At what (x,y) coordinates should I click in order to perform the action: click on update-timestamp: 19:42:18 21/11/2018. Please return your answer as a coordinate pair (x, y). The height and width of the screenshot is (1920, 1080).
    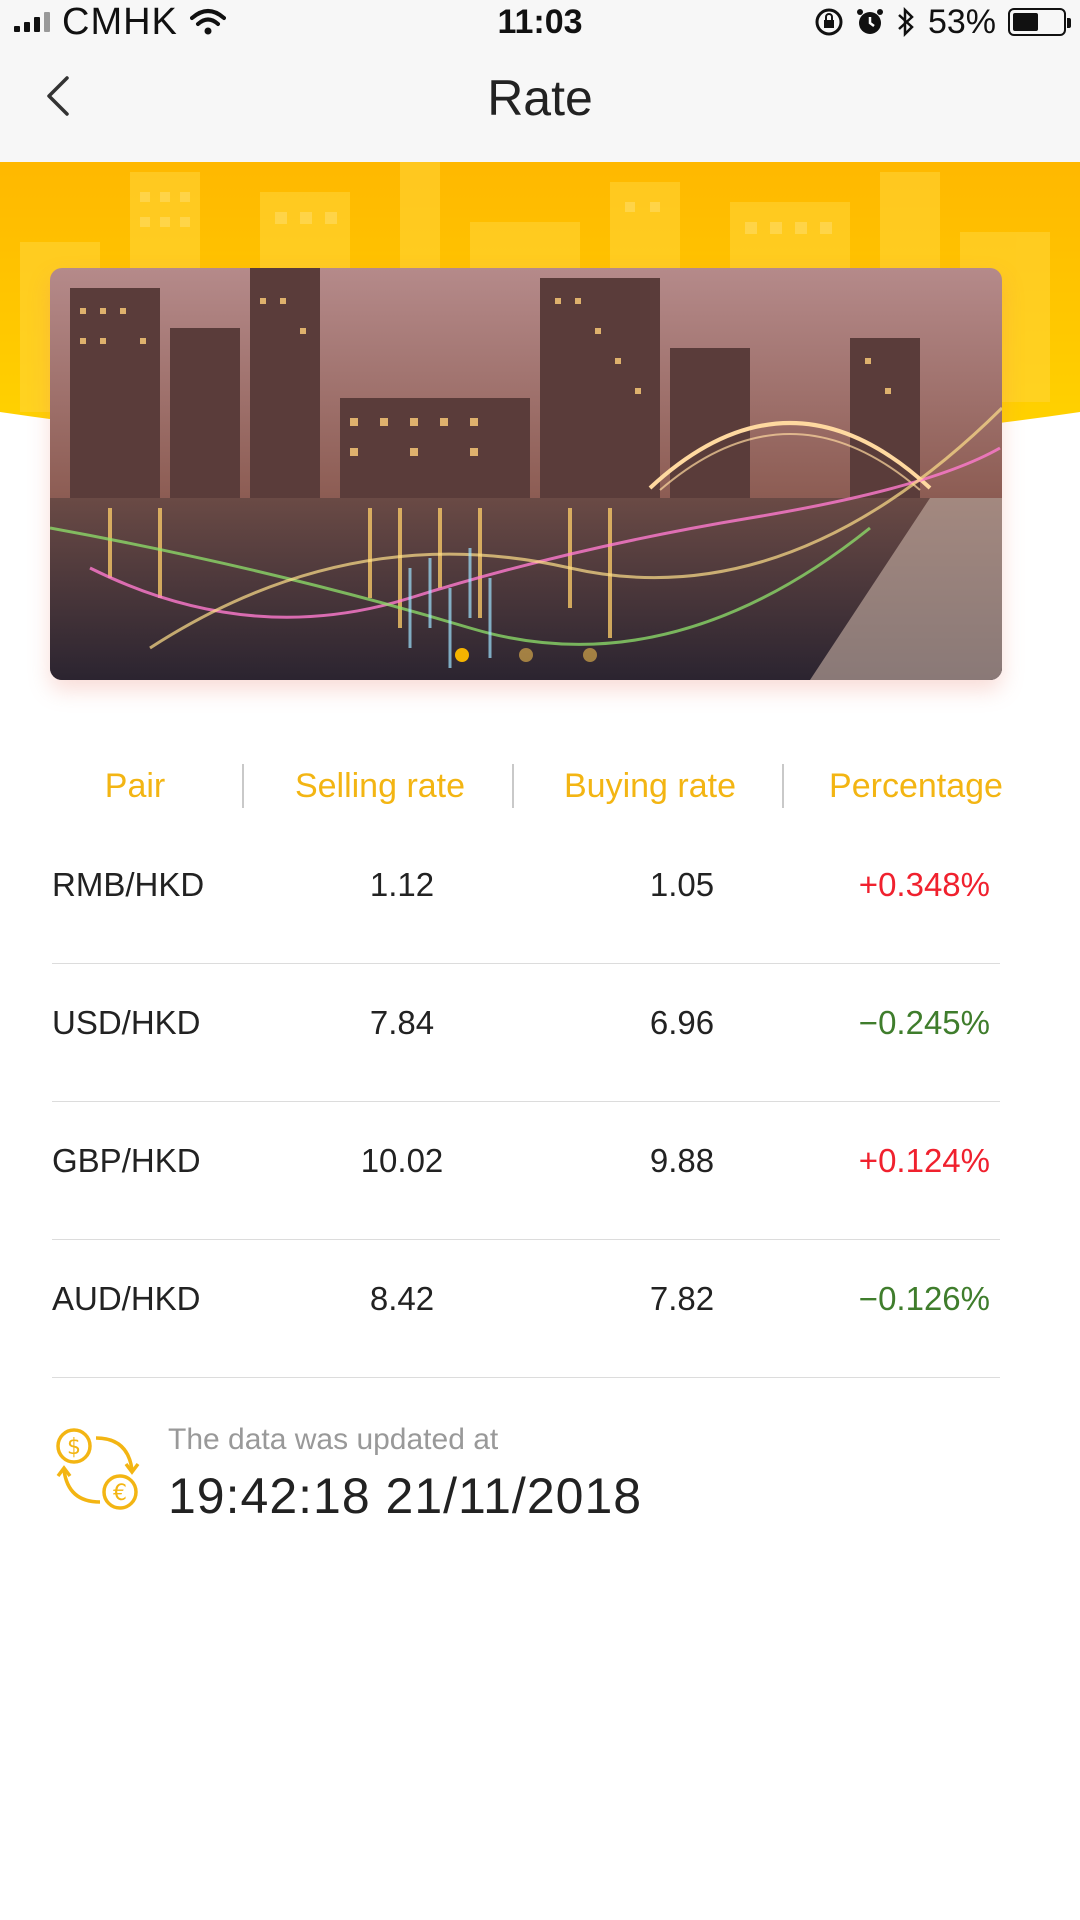
    Looking at the image, I should click on (405, 1496).